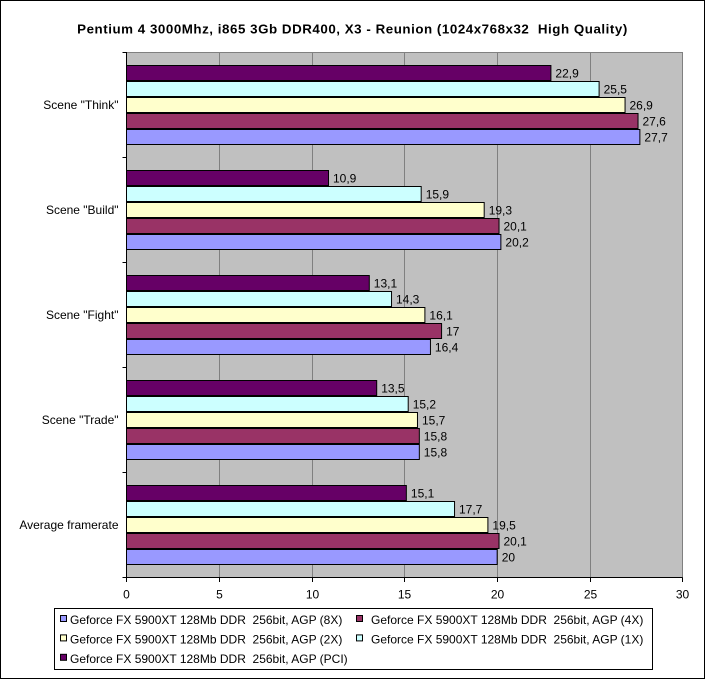 This screenshot has height=684, width=705. Describe the element at coordinates (517, 242) in the screenshot. I see `svg-text: 20,2` at that location.